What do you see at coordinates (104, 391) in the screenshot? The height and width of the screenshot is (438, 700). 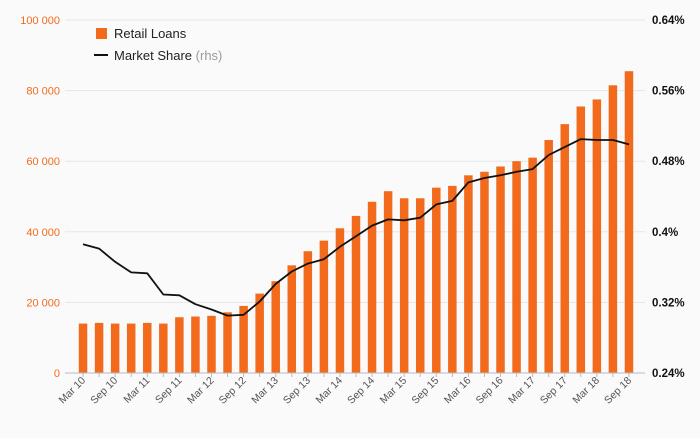 I see `x-axis-tick-label: Sep 10` at bounding box center [104, 391].